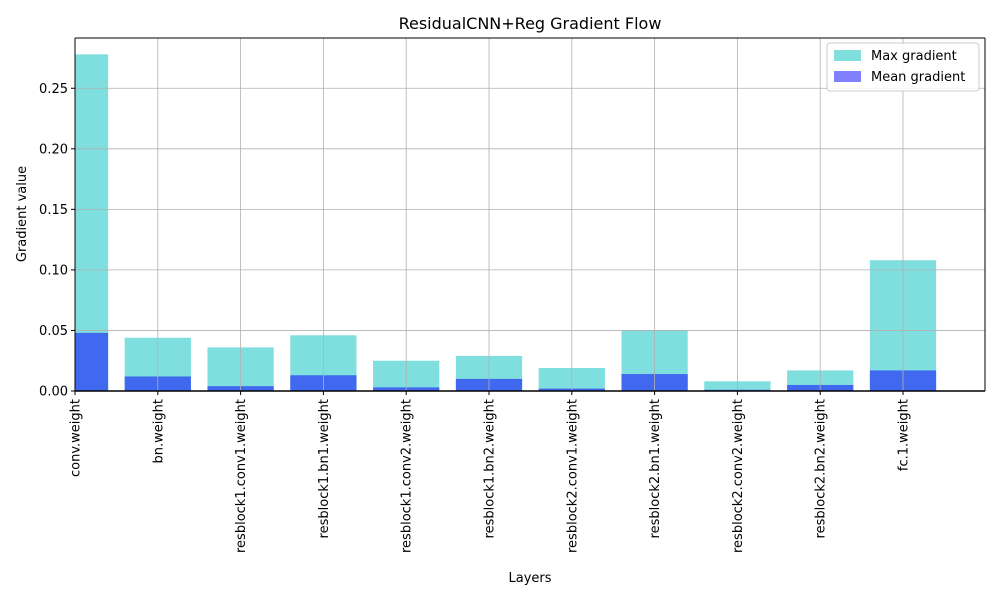 This screenshot has width=1000, height=600. Describe the element at coordinates (53, 89) in the screenshot. I see `y-tick-label-5: 0.25` at that location.